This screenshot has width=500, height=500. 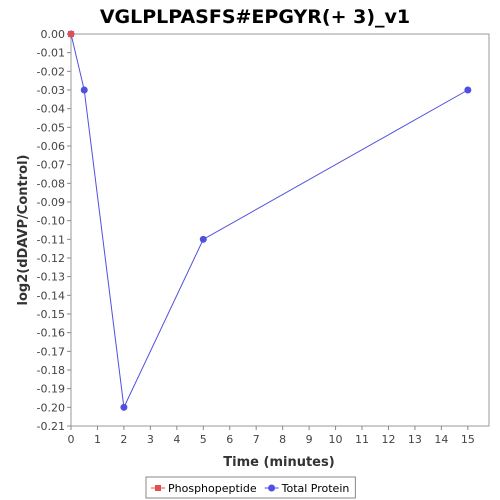 I want to click on y-tick-label: -0.18, so click(x=51, y=370).